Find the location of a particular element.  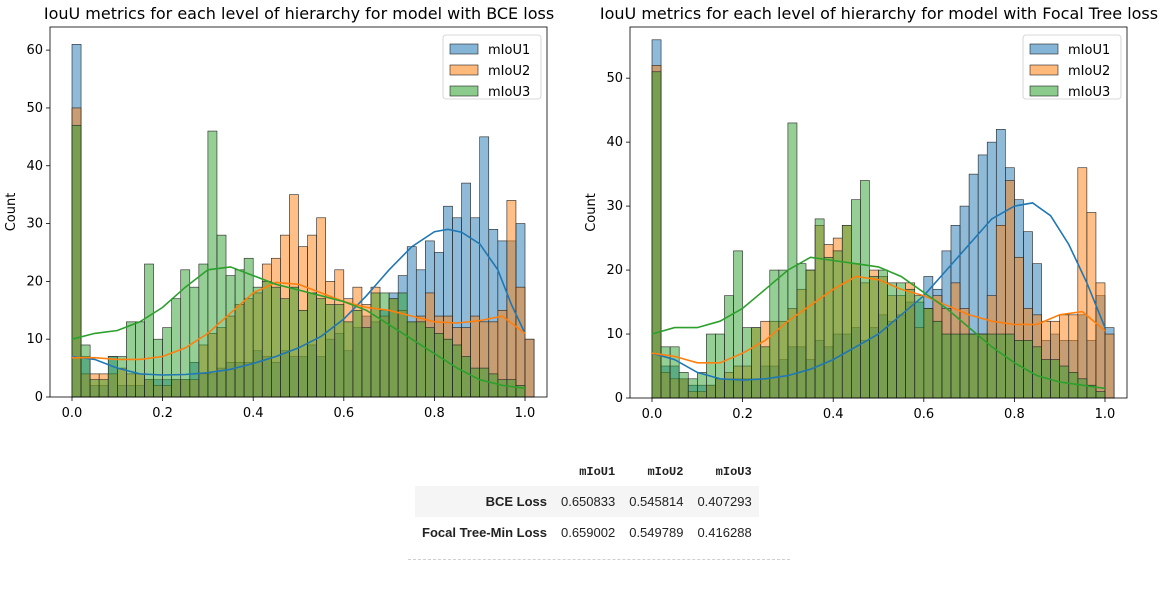

x-tick-label: 0.2 is located at coordinates (162, 413).